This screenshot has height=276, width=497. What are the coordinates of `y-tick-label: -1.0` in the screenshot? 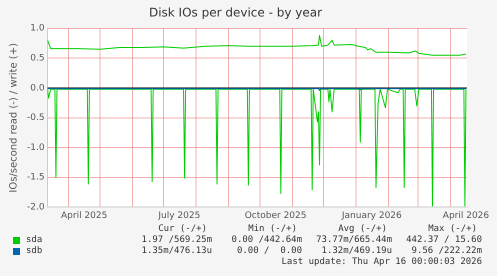 It's located at (36, 147).